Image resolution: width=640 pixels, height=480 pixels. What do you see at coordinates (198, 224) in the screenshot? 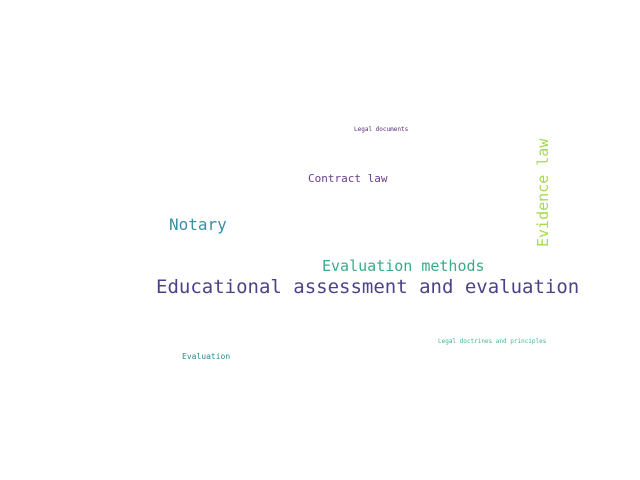
I see `word-notary: Notary` at bounding box center [198, 224].